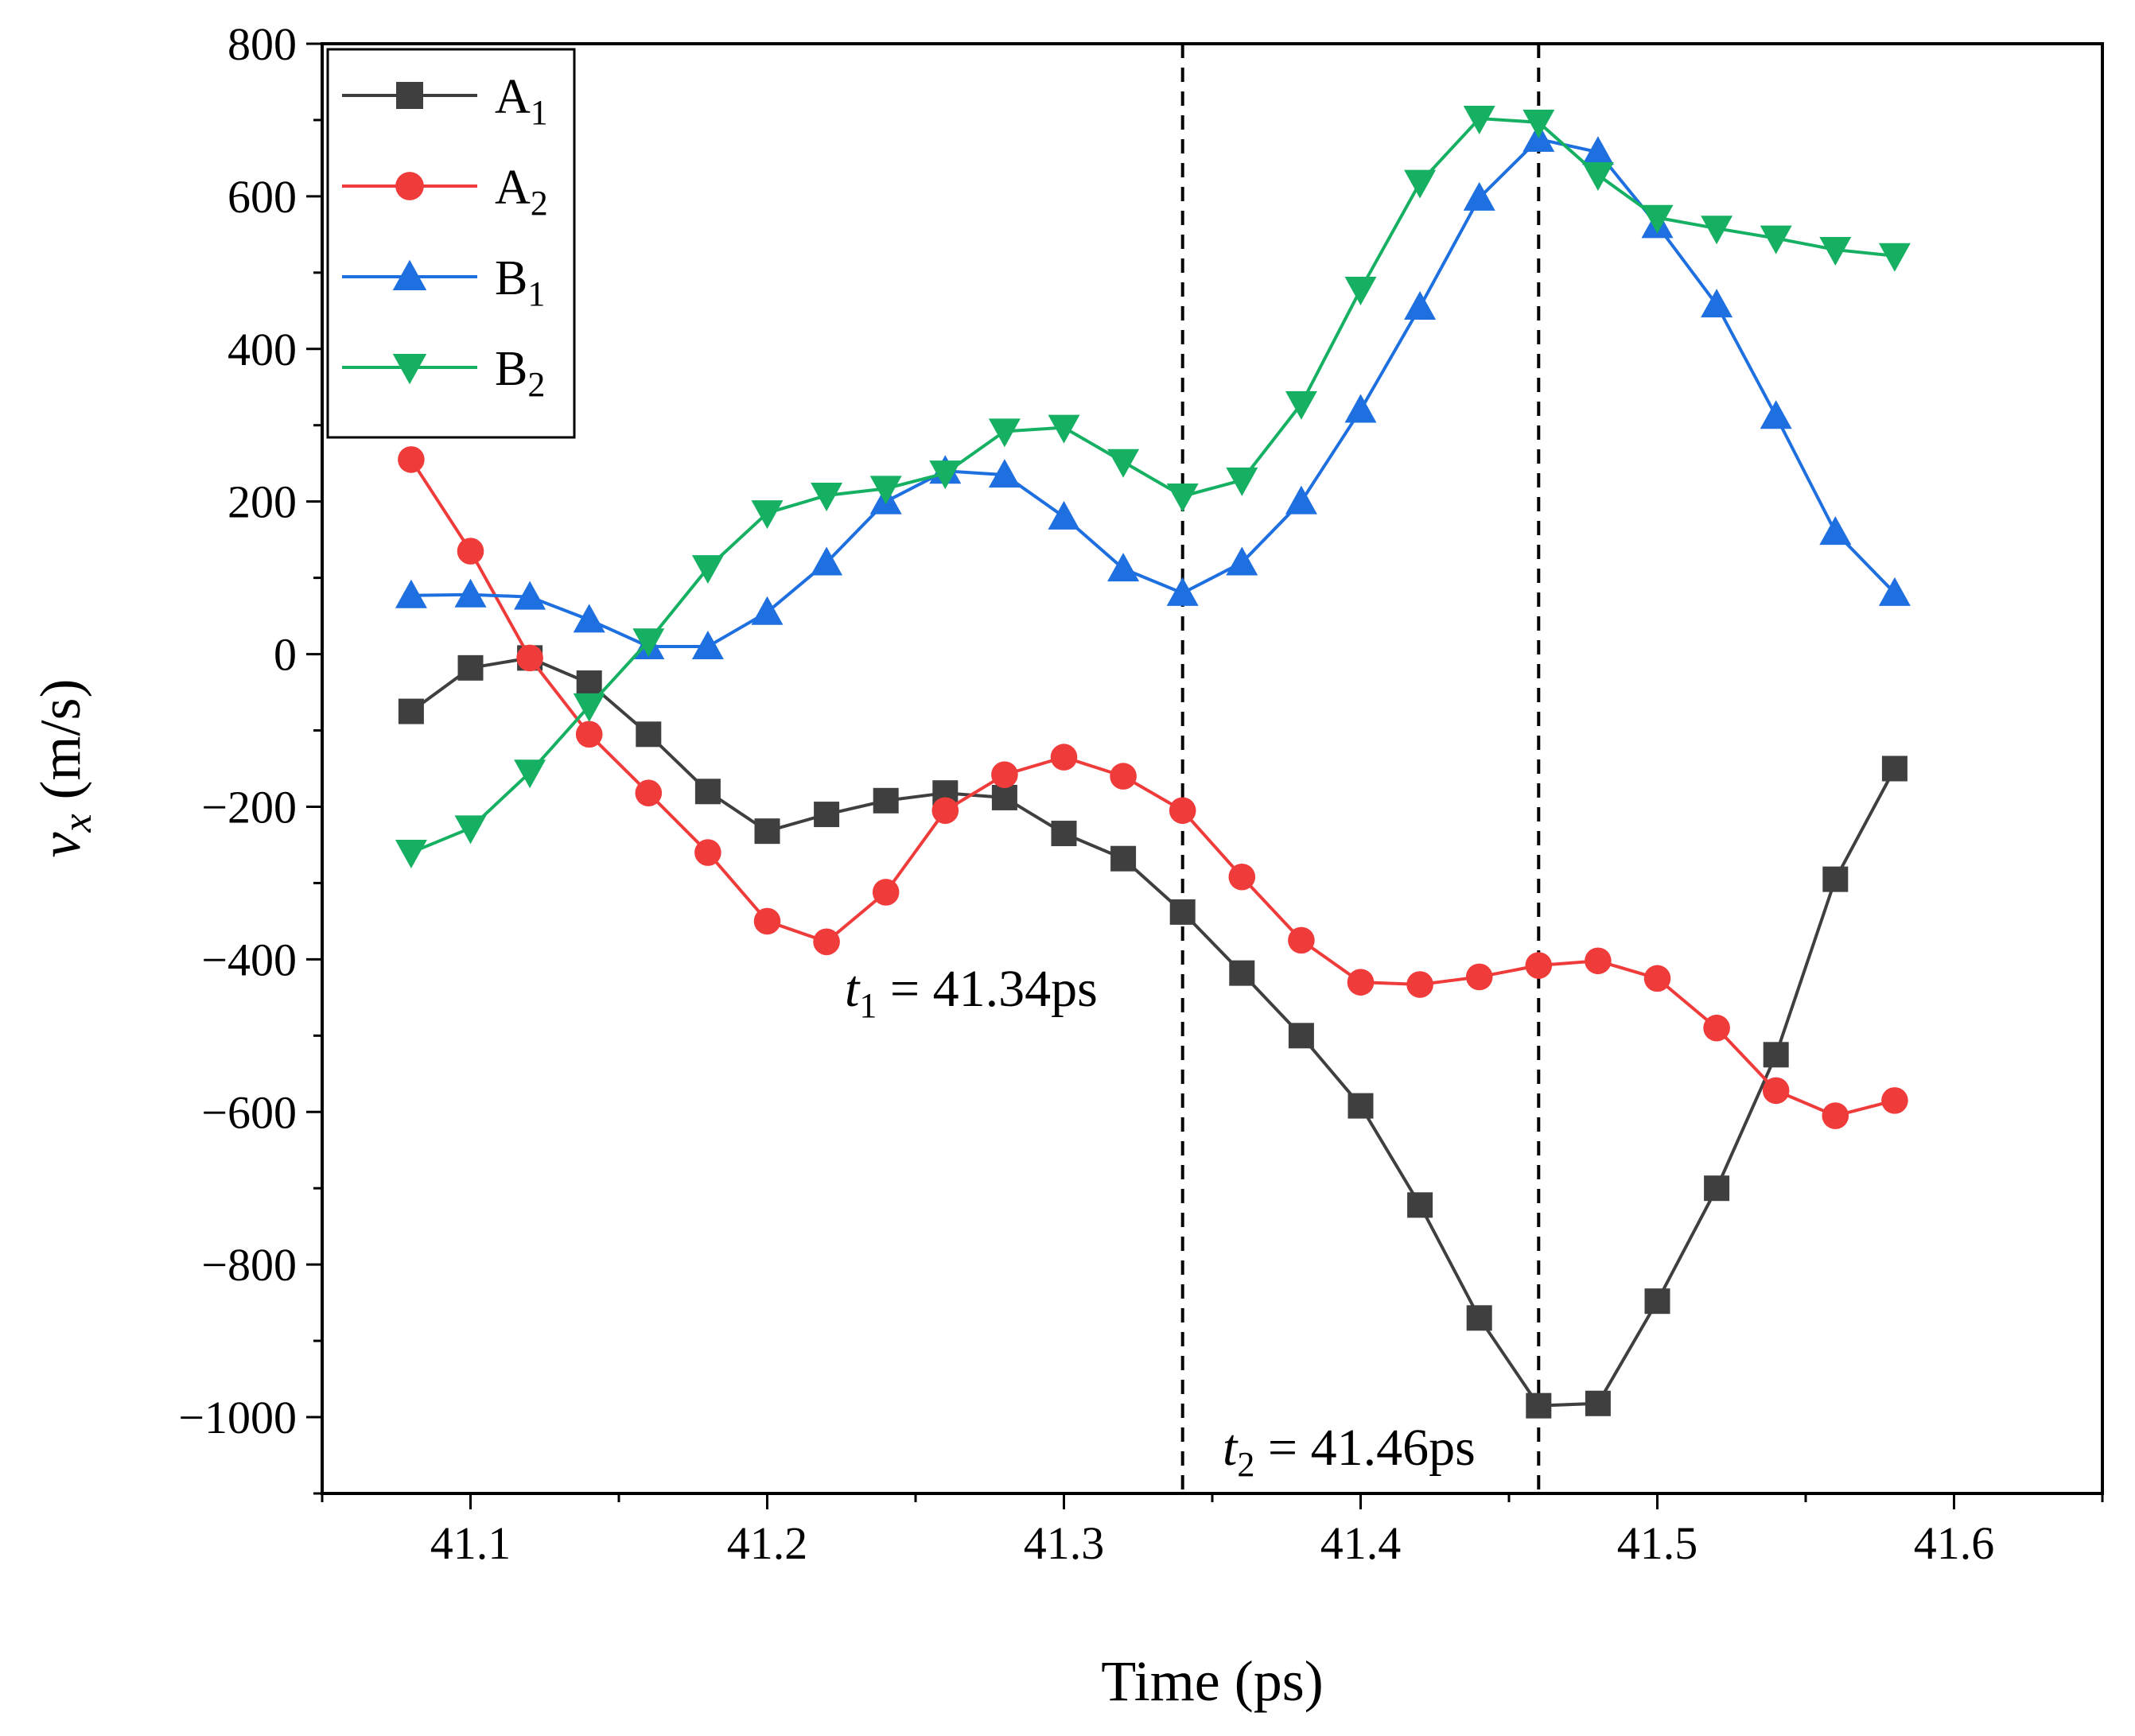 This screenshot has width=2135, height=1736. Describe the element at coordinates (445, 237) in the screenshot. I see `legend-items: A1 A2 B1 B2` at that location.